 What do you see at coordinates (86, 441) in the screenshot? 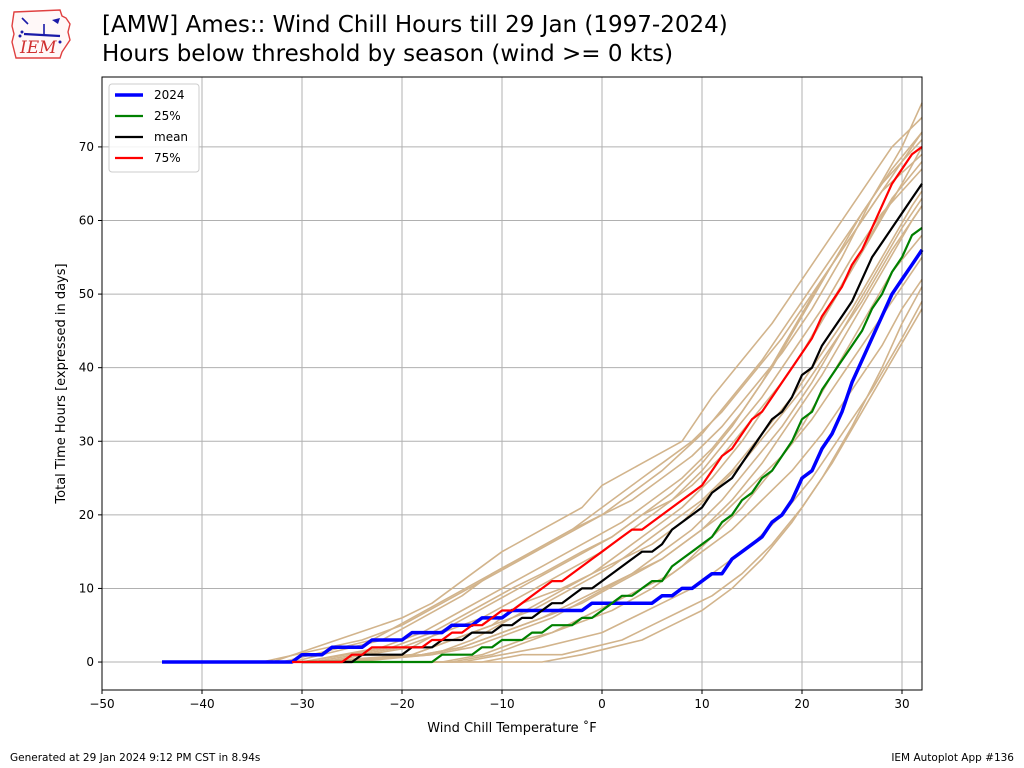
I see `y-tick-label: 30` at bounding box center [86, 441].